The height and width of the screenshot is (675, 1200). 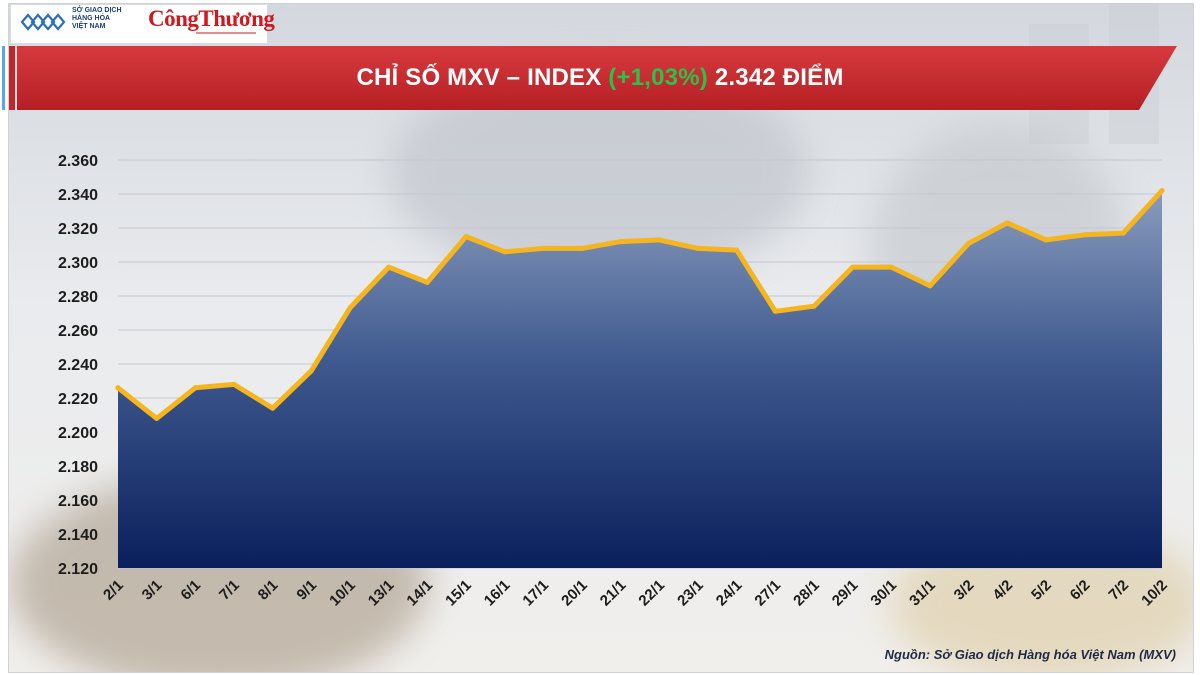 I want to click on y-tick-label: 2.200, so click(x=78, y=433).